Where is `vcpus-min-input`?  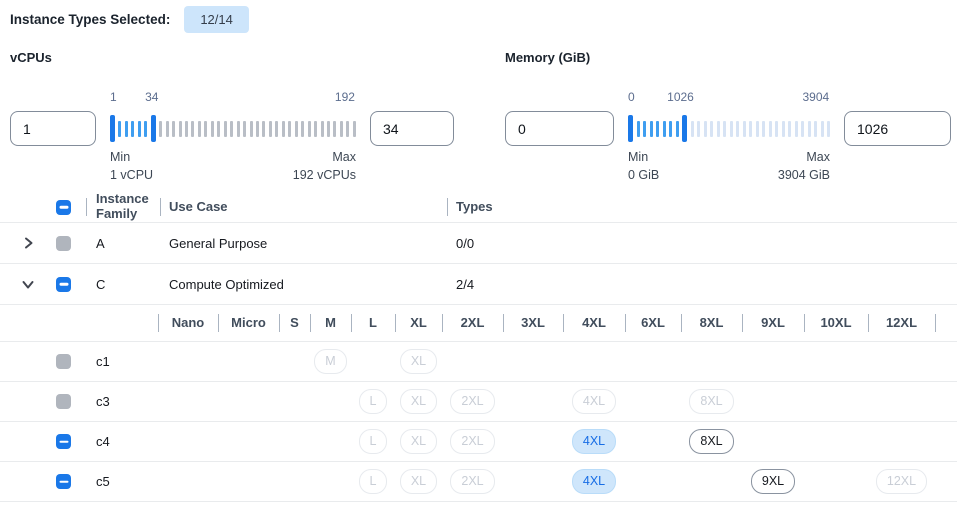
vcpus-min-input is located at coordinates (53, 128).